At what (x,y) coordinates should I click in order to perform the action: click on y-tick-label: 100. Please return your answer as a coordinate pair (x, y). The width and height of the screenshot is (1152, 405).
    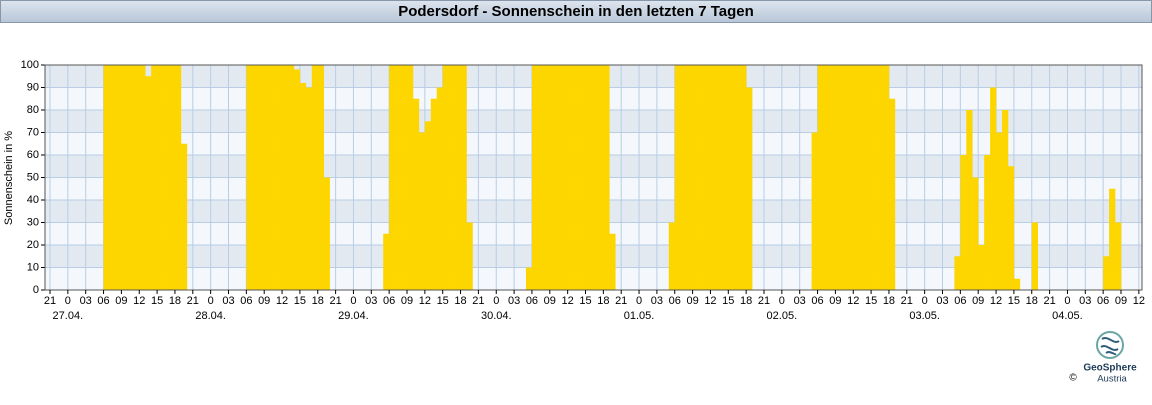
    Looking at the image, I should click on (30, 65).